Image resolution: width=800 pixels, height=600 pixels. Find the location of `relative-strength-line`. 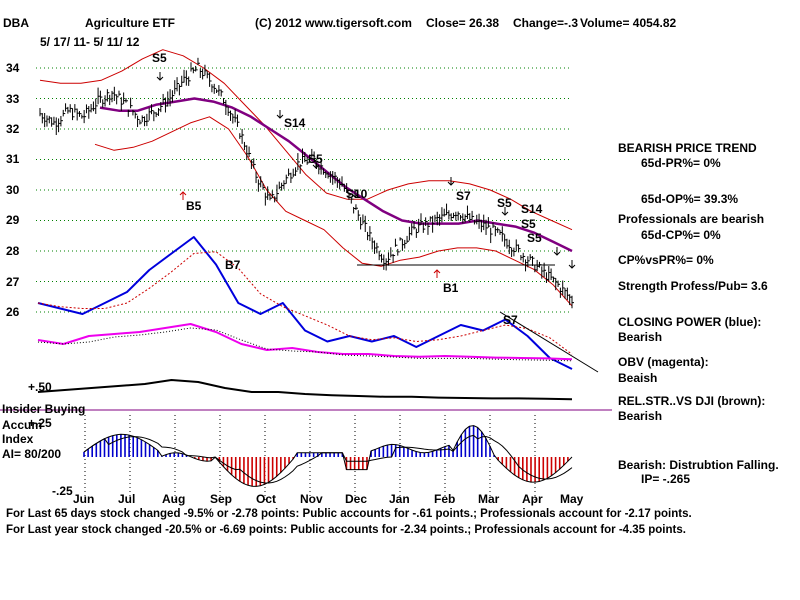

relative-strength-line is located at coordinates (305, 390).